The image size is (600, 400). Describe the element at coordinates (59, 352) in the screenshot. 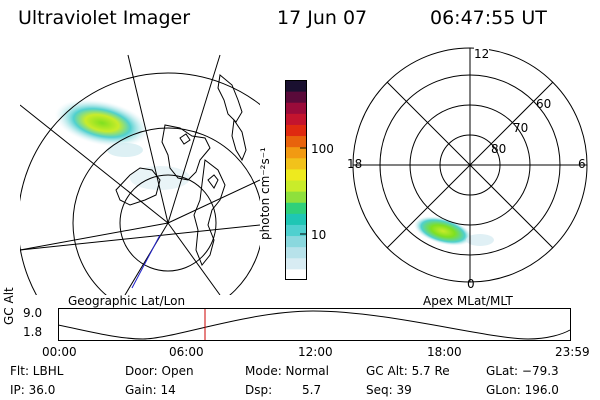

I see `altitude-xtick-0: 00:00` at that location.